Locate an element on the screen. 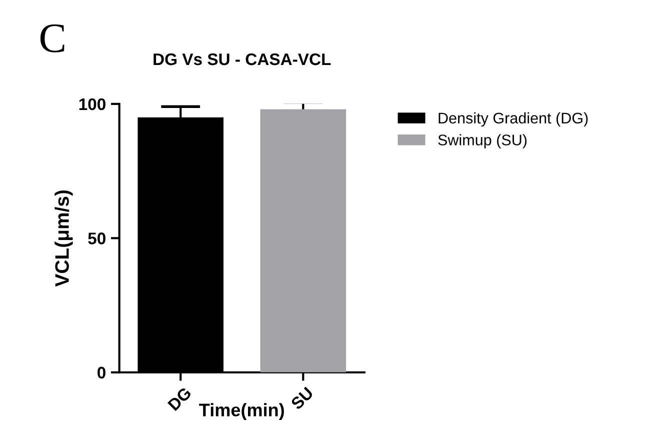  legend-label: Swimup (SU) is located at coordinates (482, 141).